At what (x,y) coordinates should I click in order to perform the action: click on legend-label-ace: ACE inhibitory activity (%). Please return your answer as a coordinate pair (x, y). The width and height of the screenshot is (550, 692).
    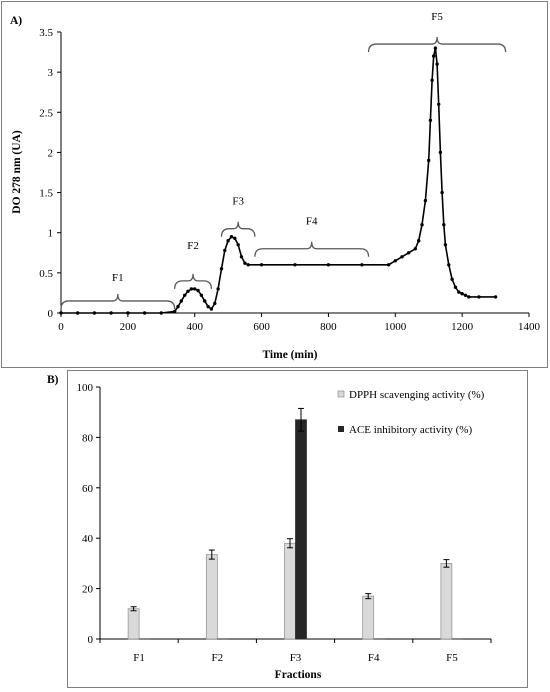
    Looking at the image, I should click on (410, 430).